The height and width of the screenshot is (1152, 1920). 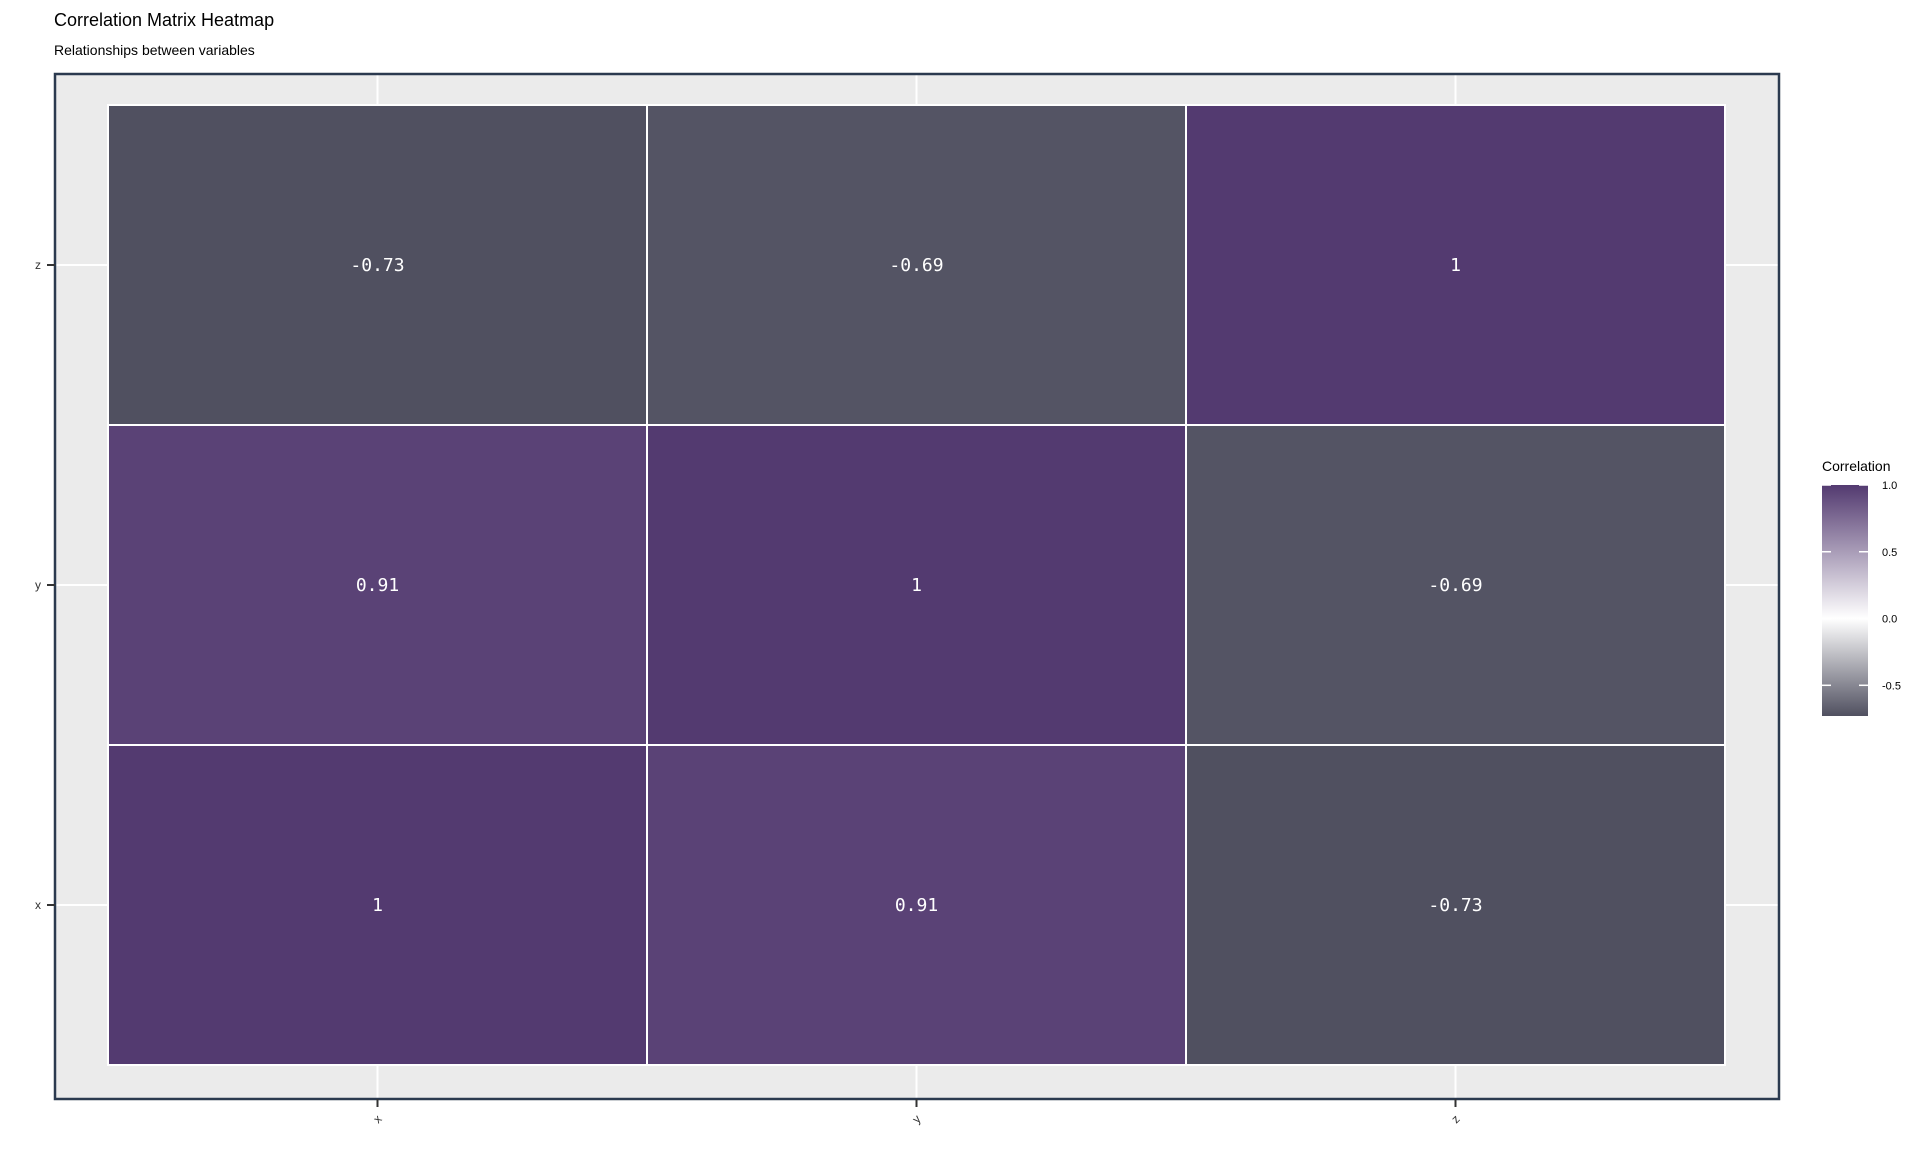 I want to click on heatmap-cell-z-z, so click(x=1455, y=265).